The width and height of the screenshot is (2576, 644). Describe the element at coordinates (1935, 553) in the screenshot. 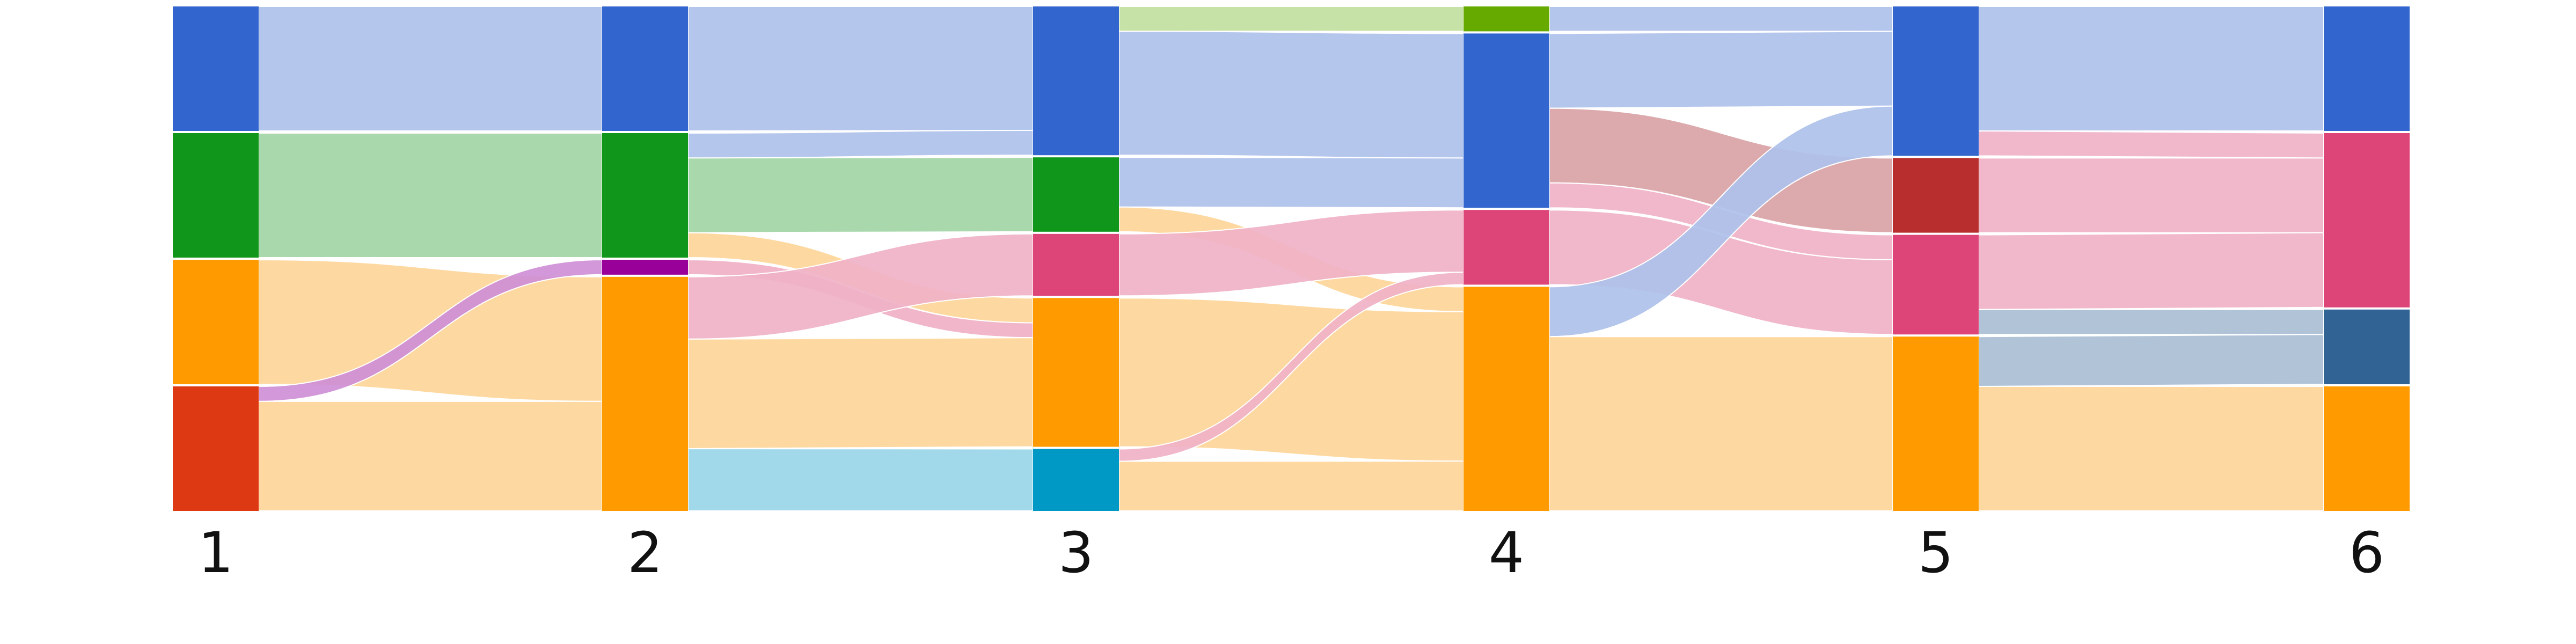

I see `stage-label: 5` at that location.